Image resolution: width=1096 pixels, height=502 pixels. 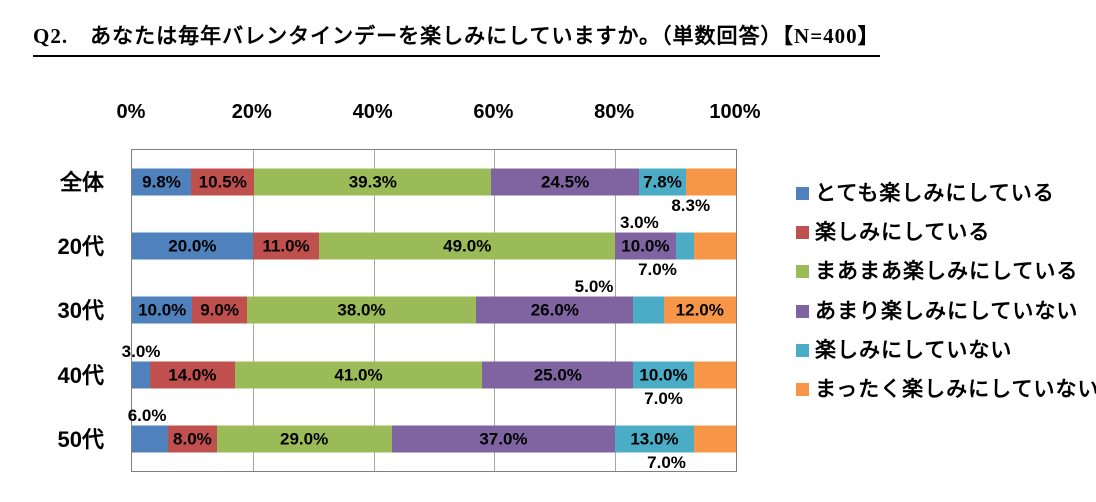 I want to click on segment-label: 41.0%, so click(x=358, y=375).